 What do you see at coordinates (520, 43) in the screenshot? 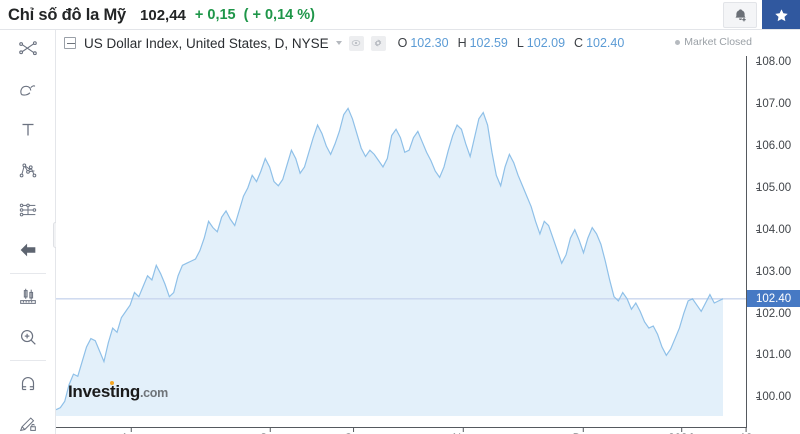
I see `ohlc-low-label: L` at bounding box center [520, 43].